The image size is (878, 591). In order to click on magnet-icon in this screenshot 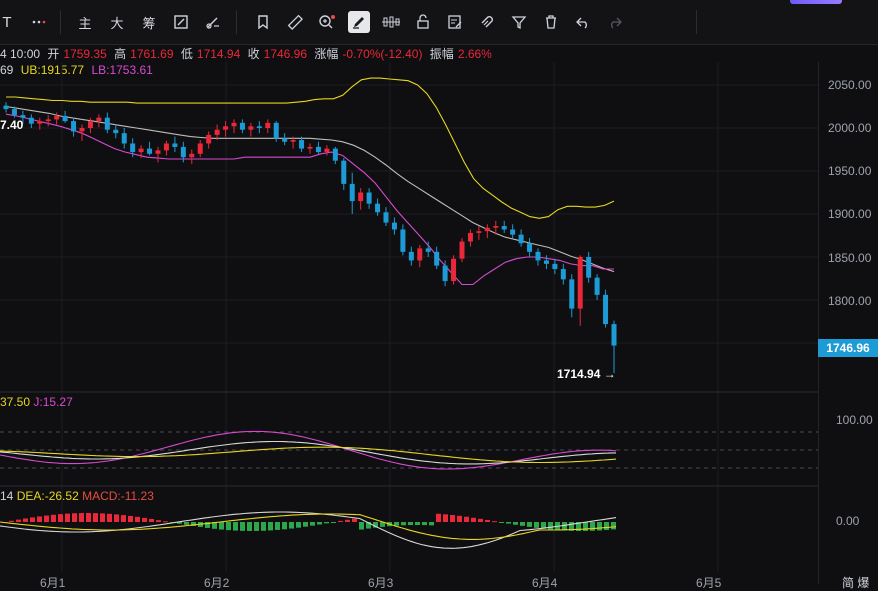, I will do `click(487, 22)`.